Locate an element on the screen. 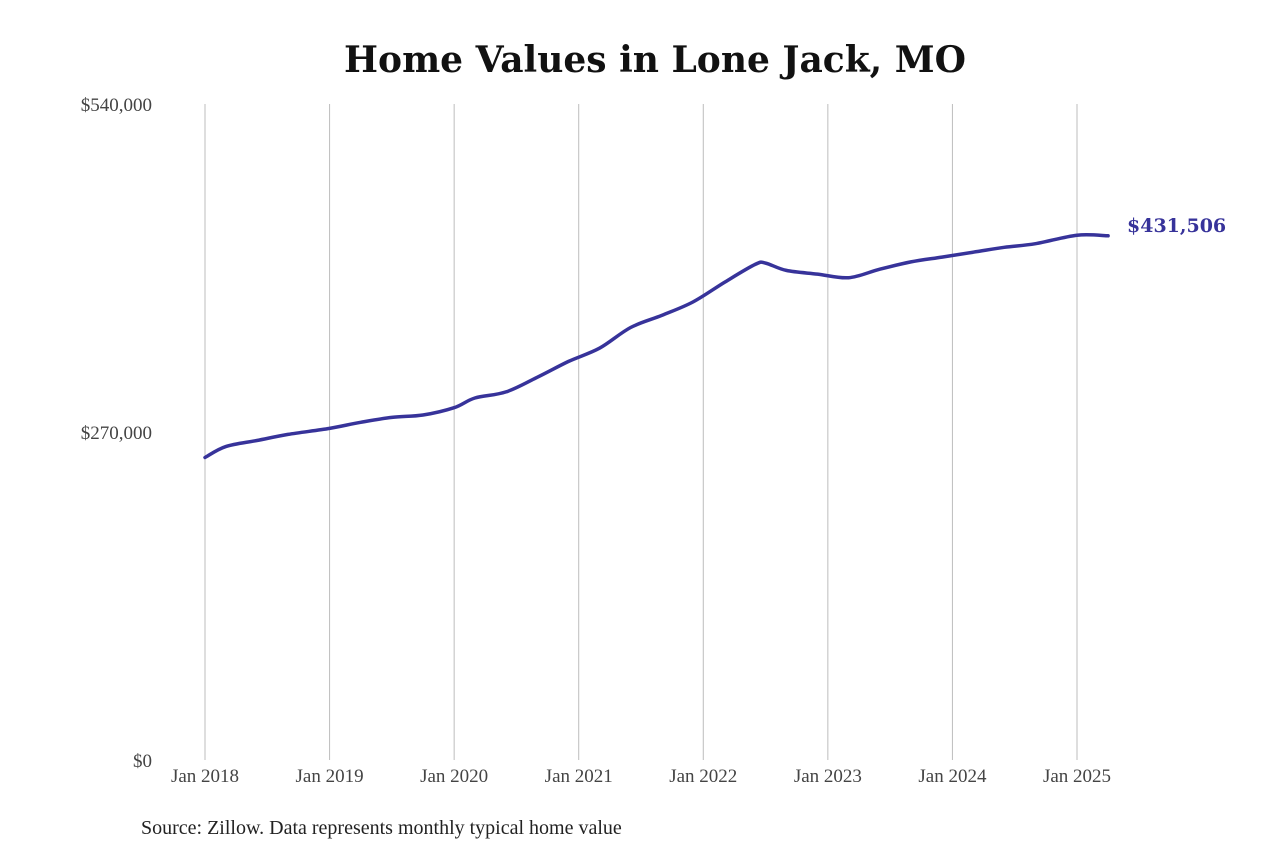 This screenshot has width=1280, height=853. chart-title: Home Values in Lone Jack, MO is located at coordinates (655, 60).